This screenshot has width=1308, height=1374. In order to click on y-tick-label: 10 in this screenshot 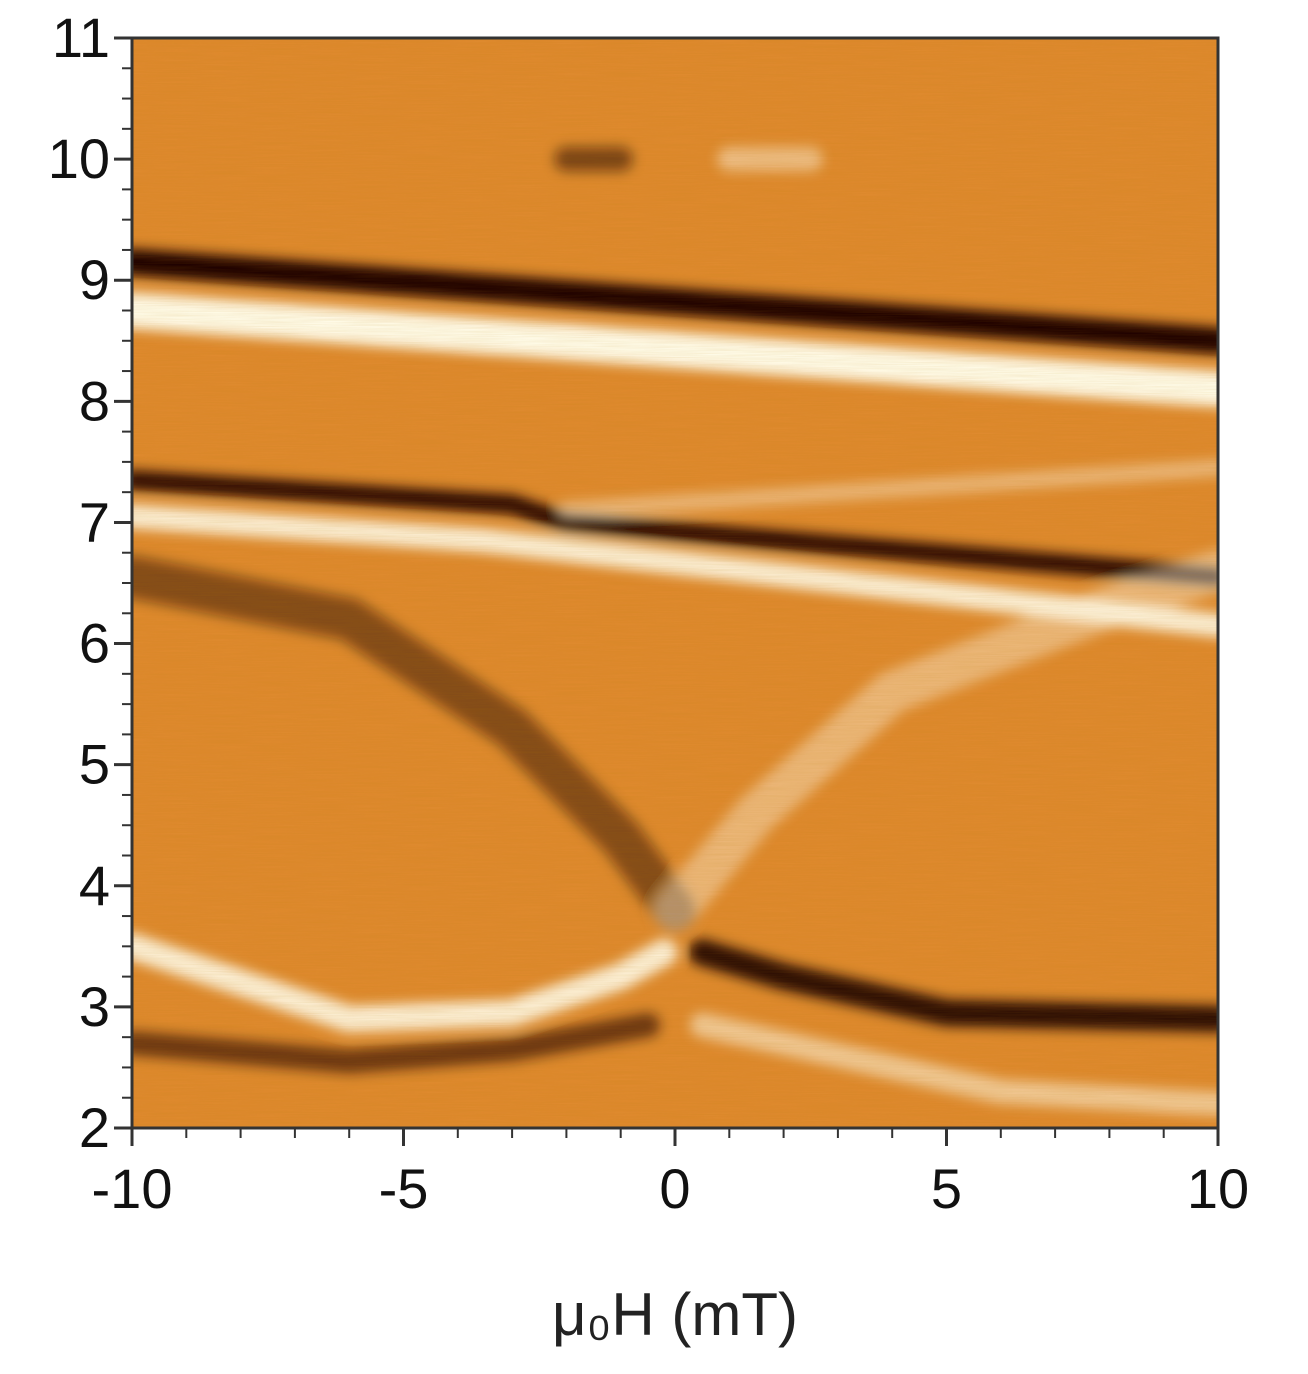, I will do `click(79, 158)`.